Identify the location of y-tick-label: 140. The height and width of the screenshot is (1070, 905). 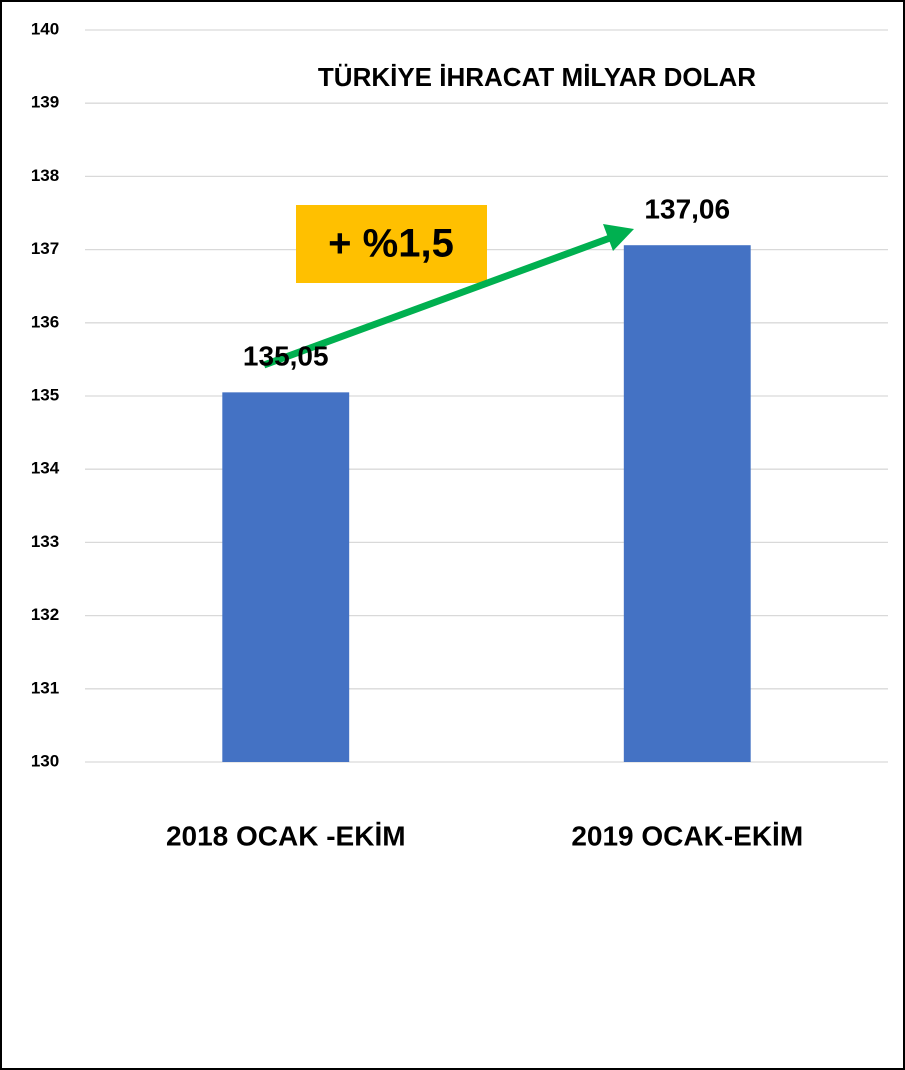
(45, 28).